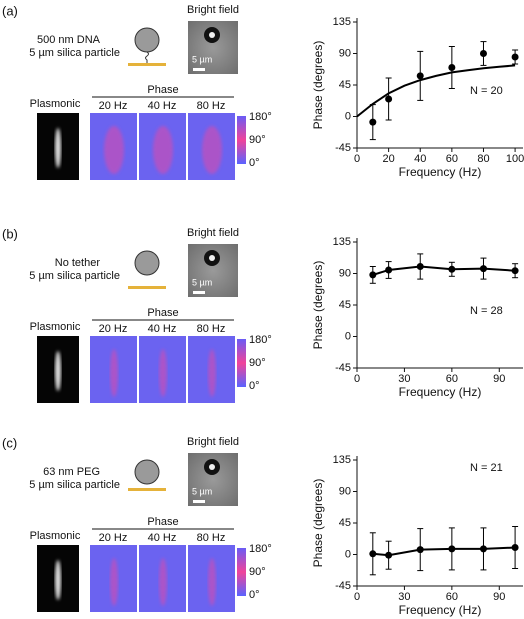 This screenshot has height=619, width=524. Describe the element at coordinates (515, 159) in the screenshot. I see `x-tick-label: 100` at that location.